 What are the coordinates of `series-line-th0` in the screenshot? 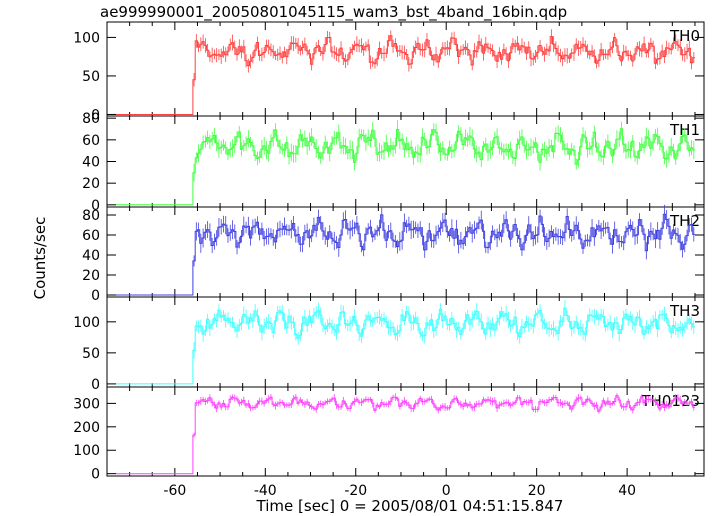 It's located at (405, 75).